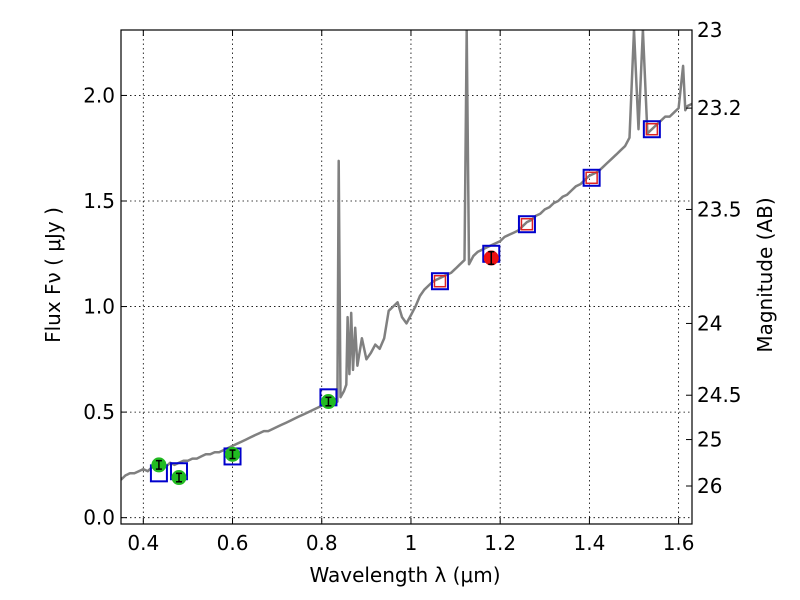 This screenshot has width=800, height=600. What do you see at coordinates (709, 30) in the screenshot?
I see `y2-tick-label: 23` at bounding box center [709, 30].